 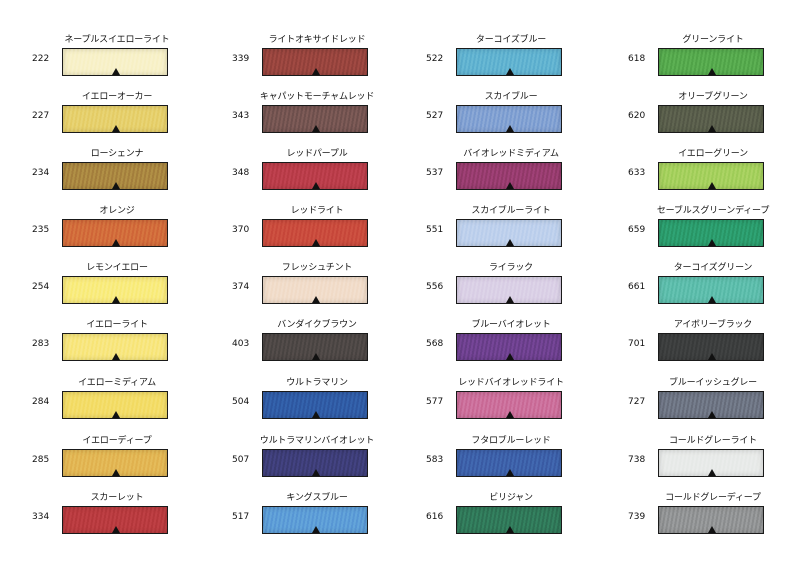 I want to click on swatch-name: ウルトラマリン, so click(x=317, y=383).